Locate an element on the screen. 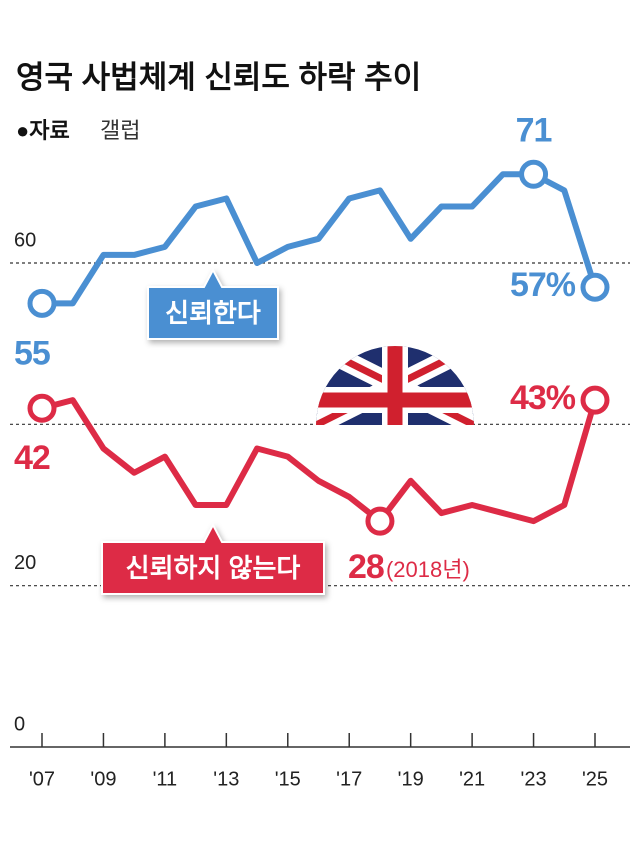  value-label: 55 is located at coordinates (32, 353).